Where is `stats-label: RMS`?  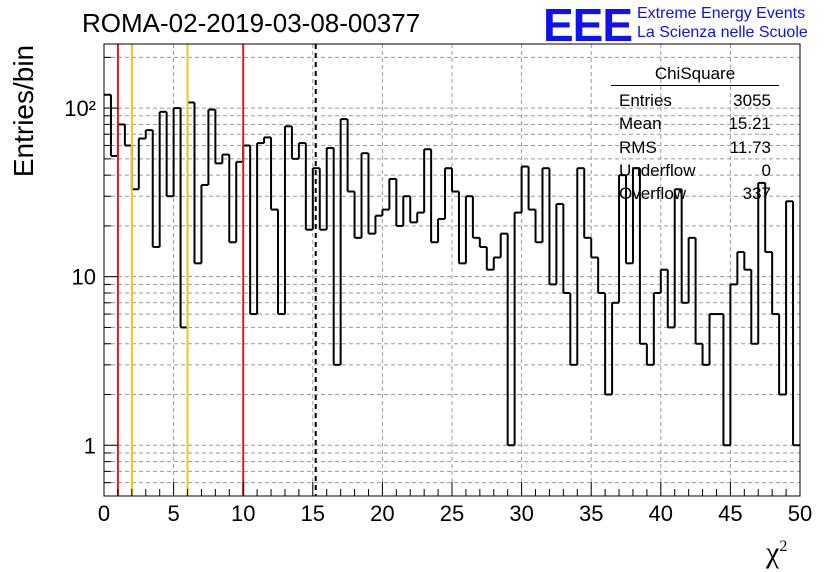 stats-label: RMS is located at coordinates (638, 147).